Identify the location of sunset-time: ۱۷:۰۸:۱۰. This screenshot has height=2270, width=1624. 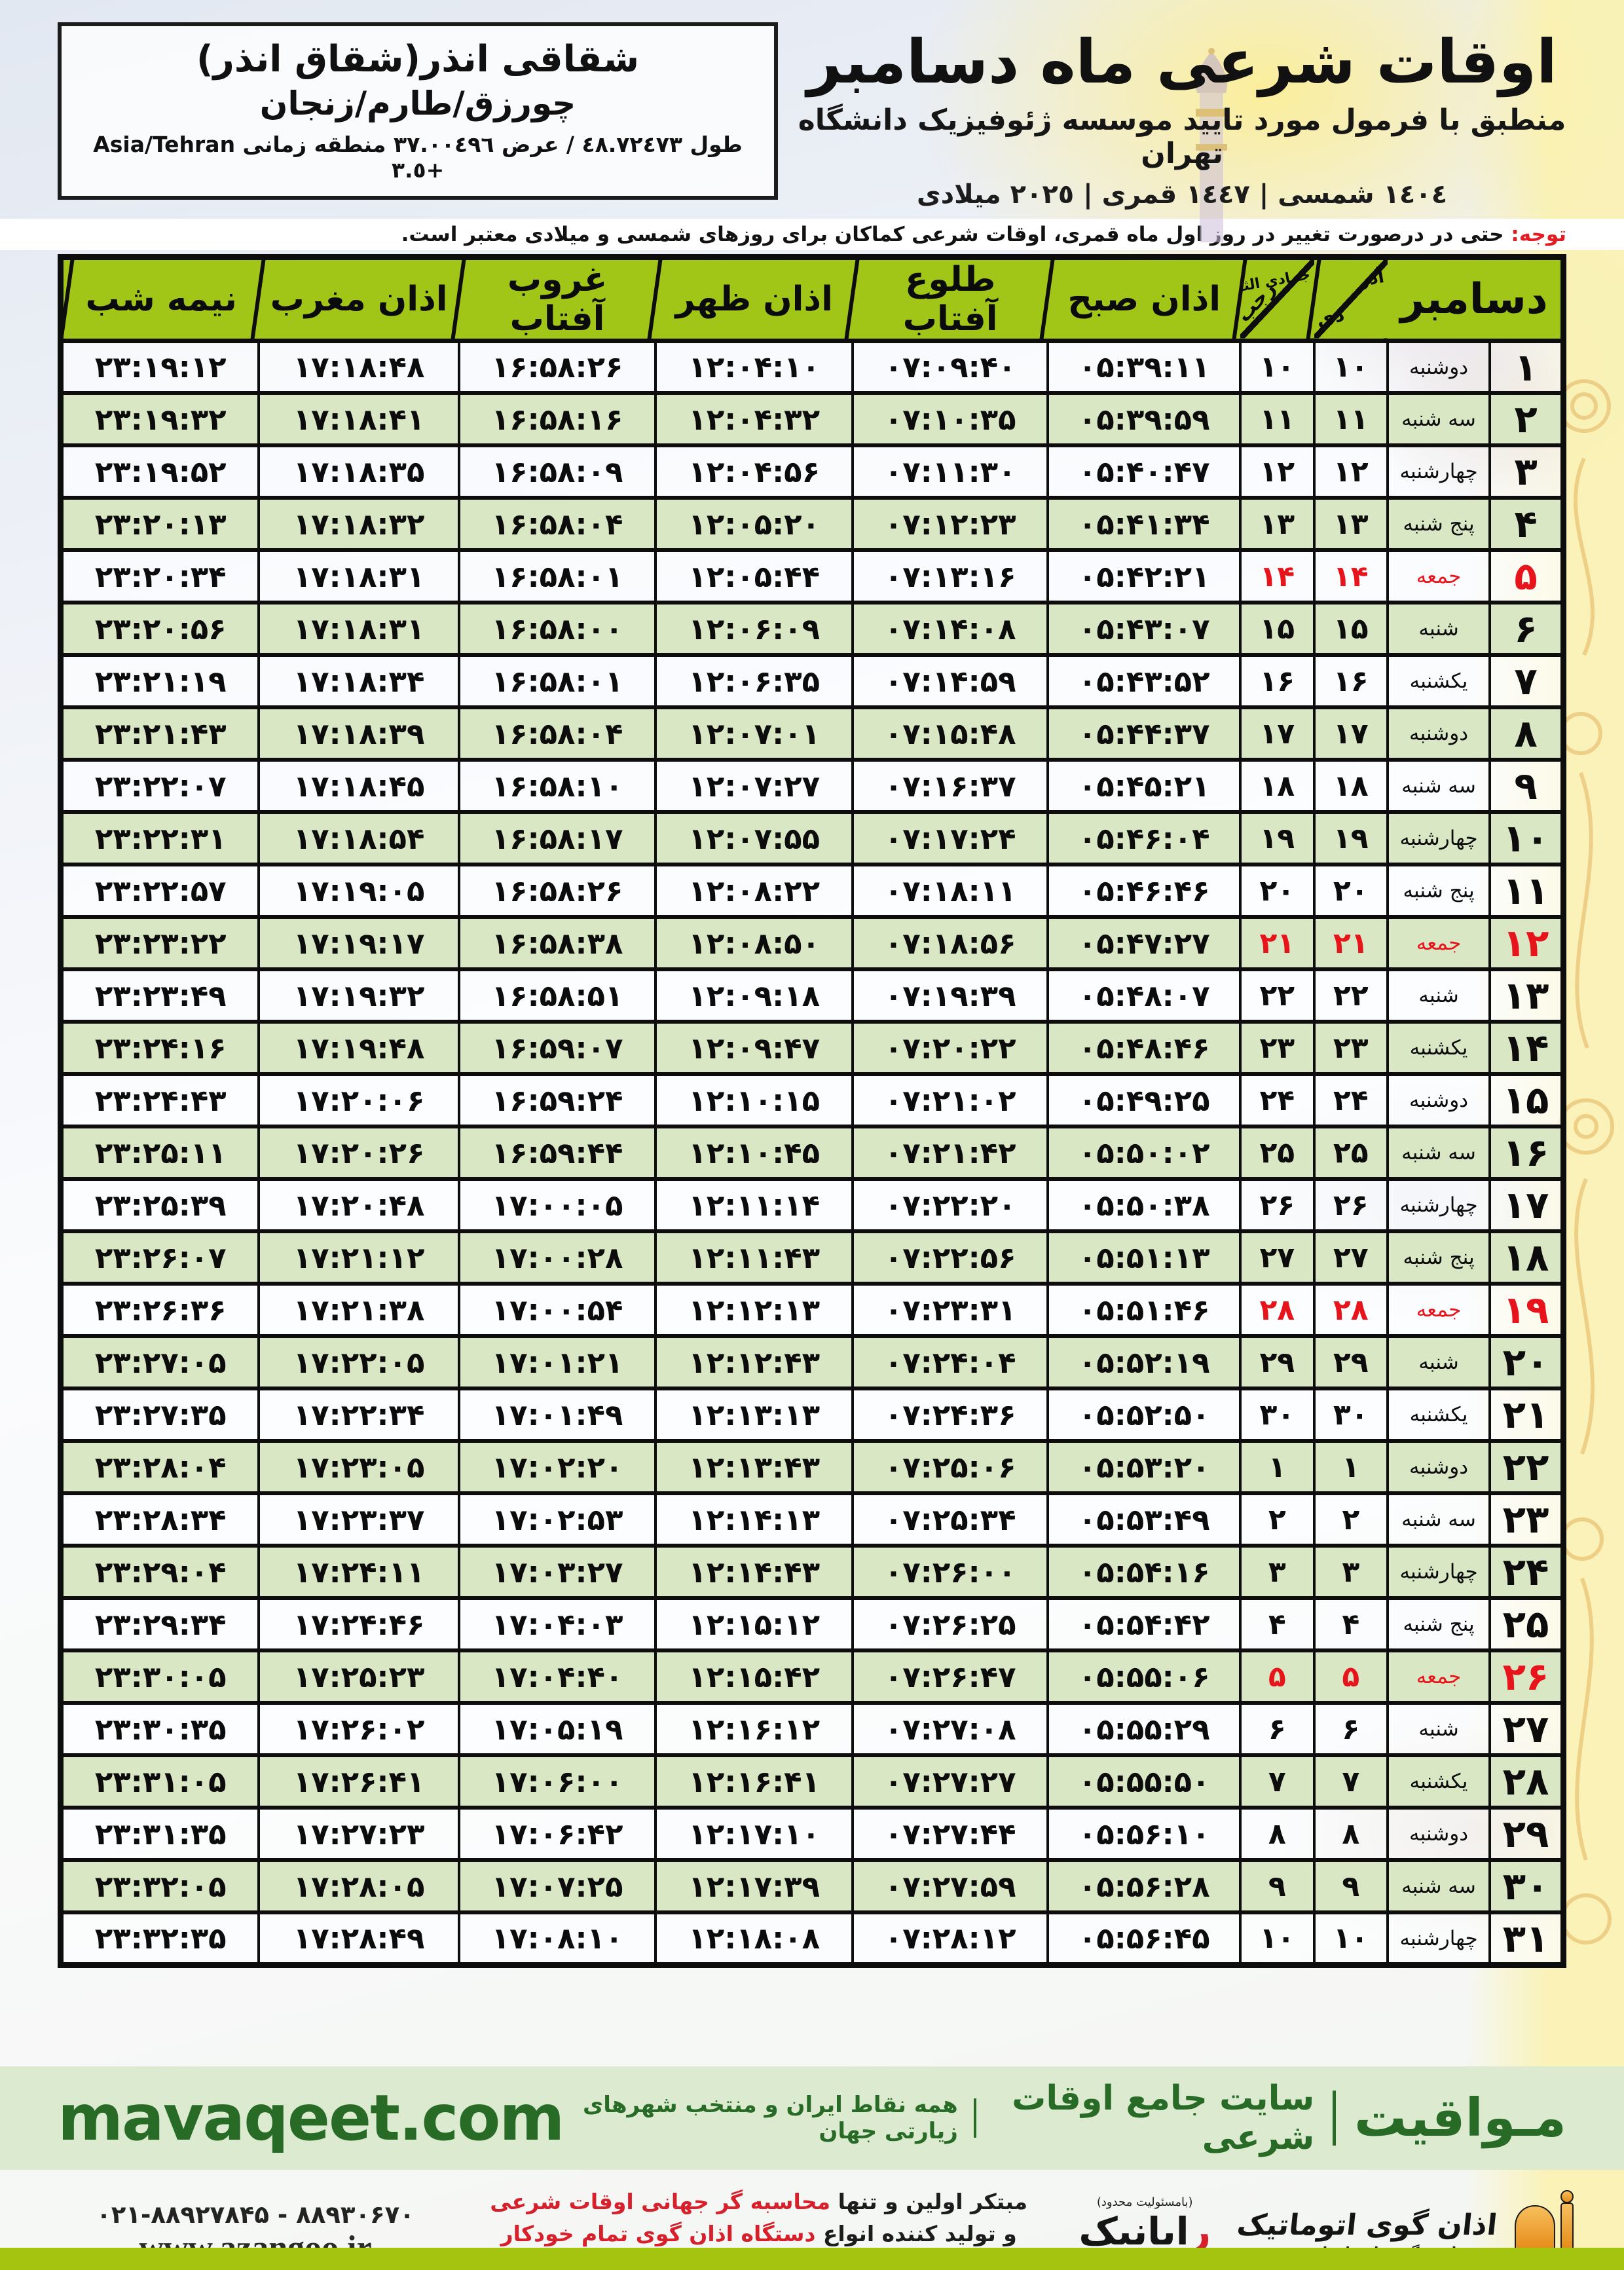
(557, 1938).